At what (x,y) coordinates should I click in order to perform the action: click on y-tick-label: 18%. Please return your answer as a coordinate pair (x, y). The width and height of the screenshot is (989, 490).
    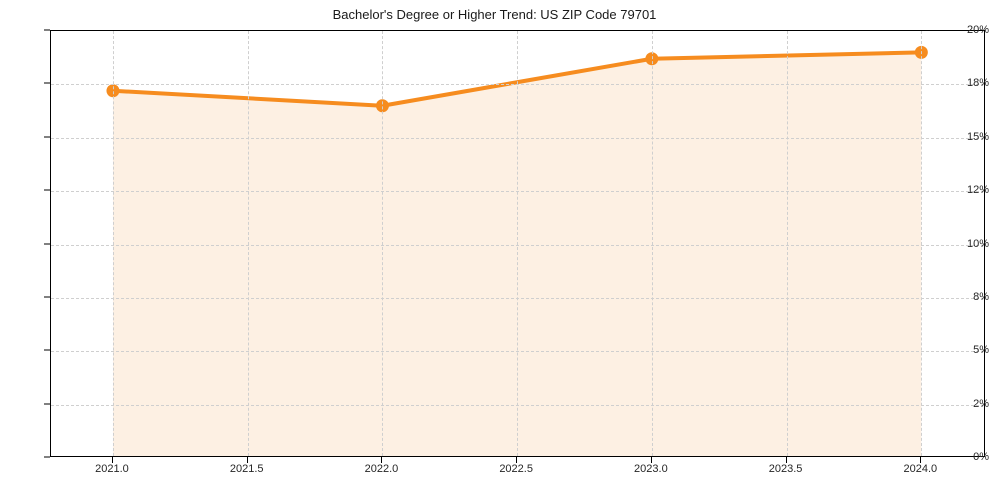
    Looking at the image, I should click on (977, 83).